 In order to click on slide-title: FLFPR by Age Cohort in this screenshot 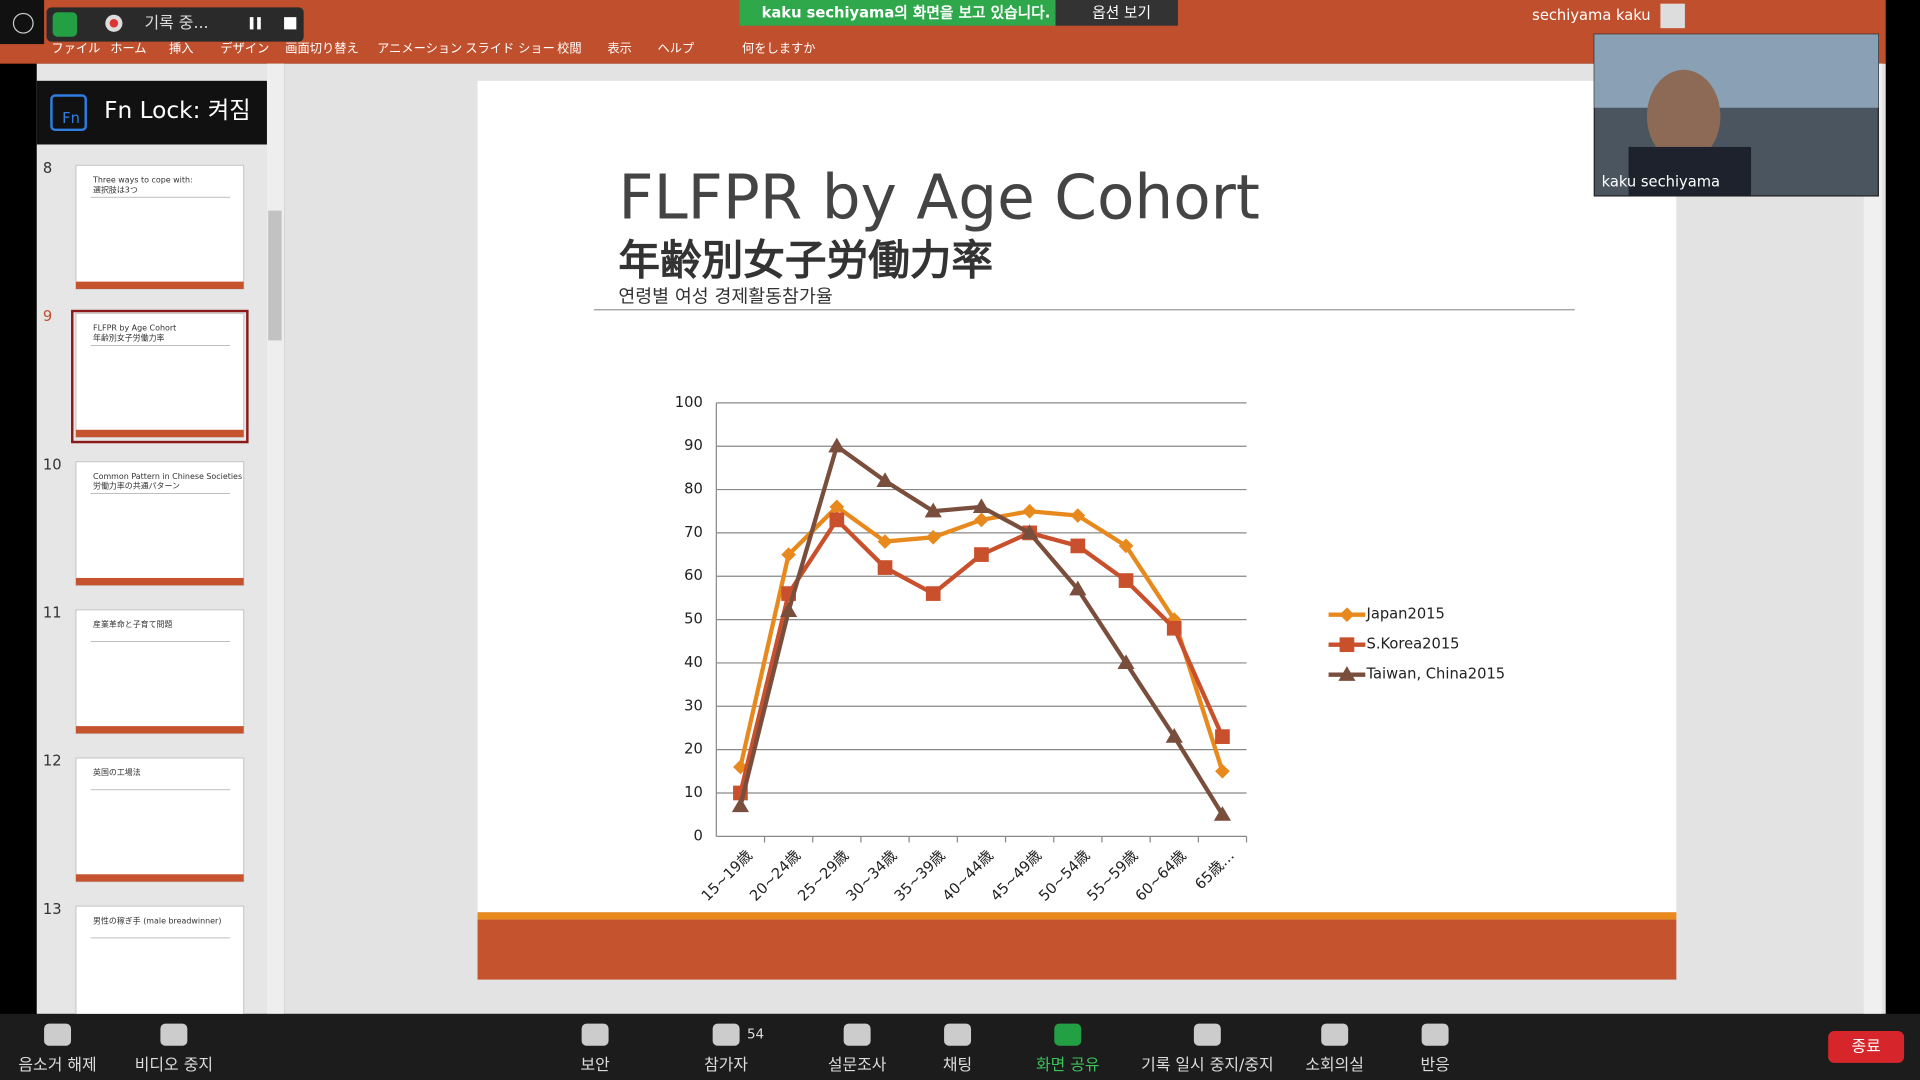, I will do `click(938, 198)`.